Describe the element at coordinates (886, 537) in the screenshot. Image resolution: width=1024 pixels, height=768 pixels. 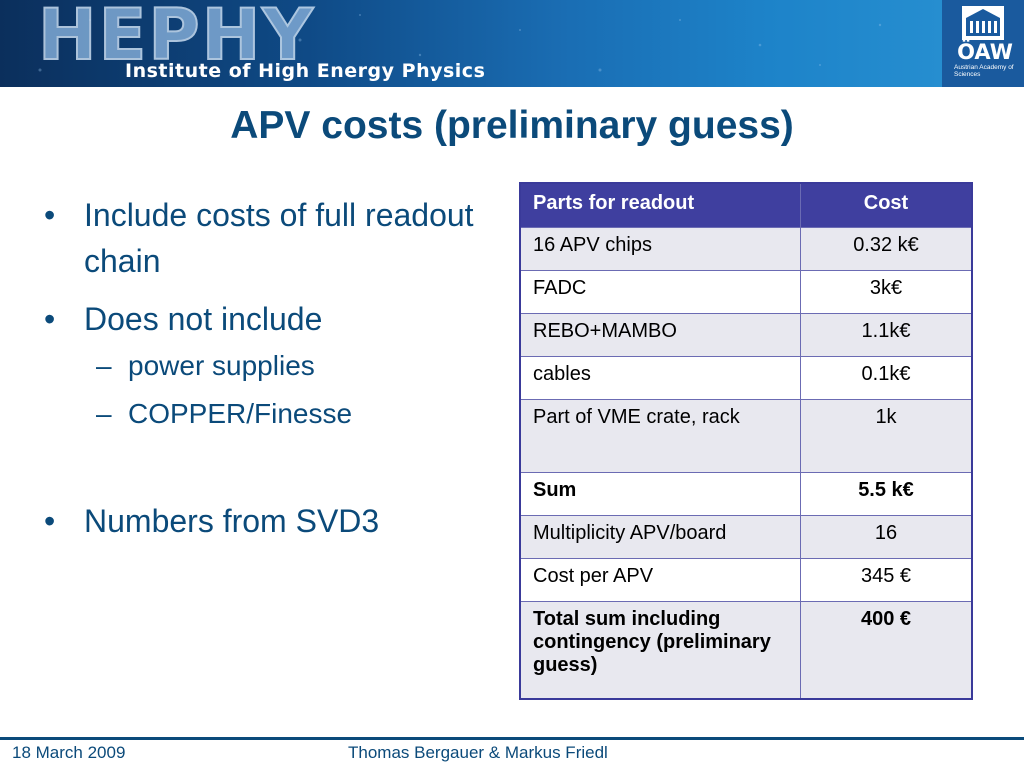
I see `cost-cell: 16` at that location.